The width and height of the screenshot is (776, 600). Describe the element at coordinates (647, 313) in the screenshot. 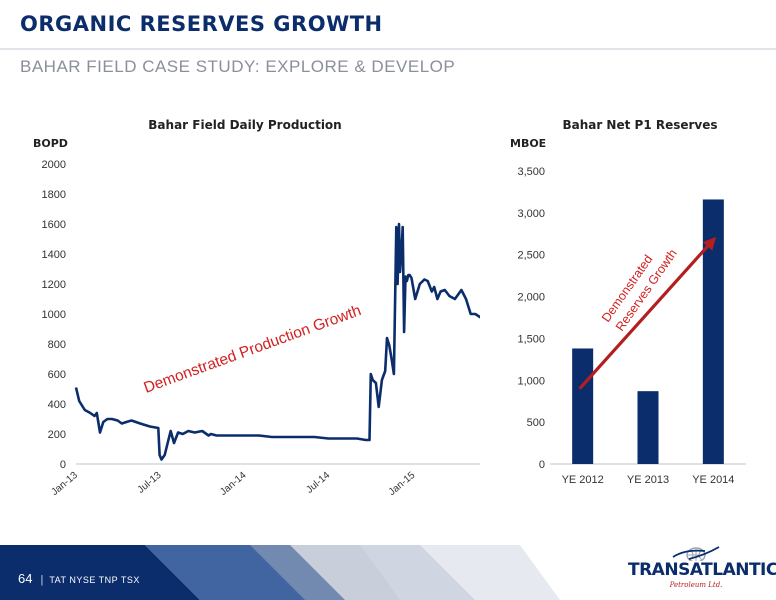

I see `reserves-growth-arrow` at that location.